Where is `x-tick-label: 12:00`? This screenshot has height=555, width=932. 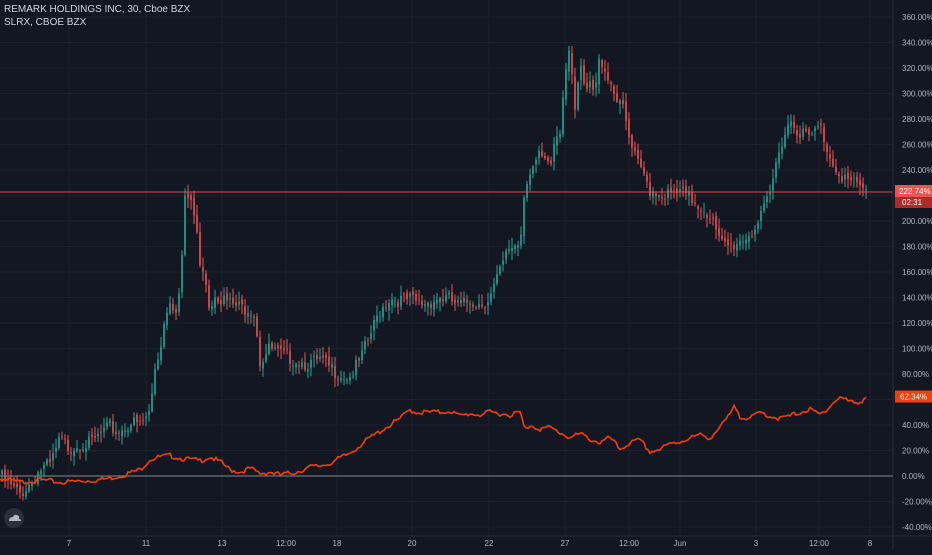 x-tick-label: 12:00 is located at coordinates (629, 543).